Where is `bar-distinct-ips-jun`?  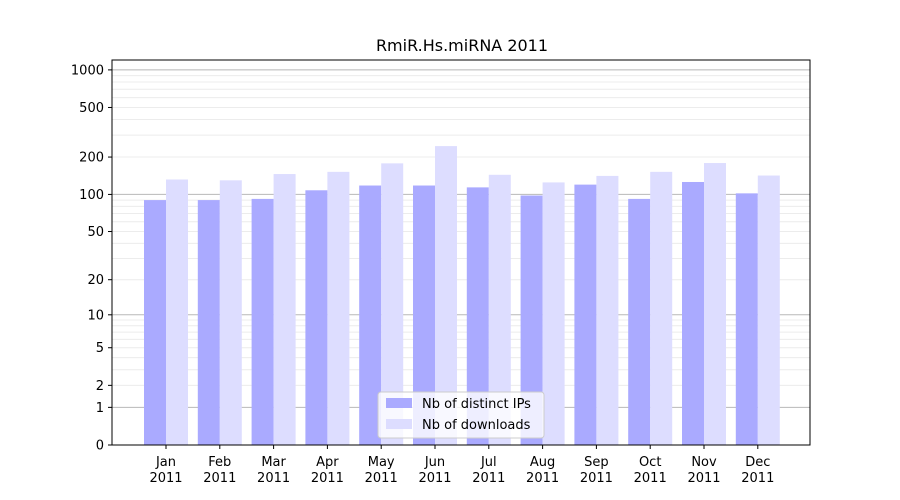
bar-distinct-ips-jun is located at coordinates (424, 315).